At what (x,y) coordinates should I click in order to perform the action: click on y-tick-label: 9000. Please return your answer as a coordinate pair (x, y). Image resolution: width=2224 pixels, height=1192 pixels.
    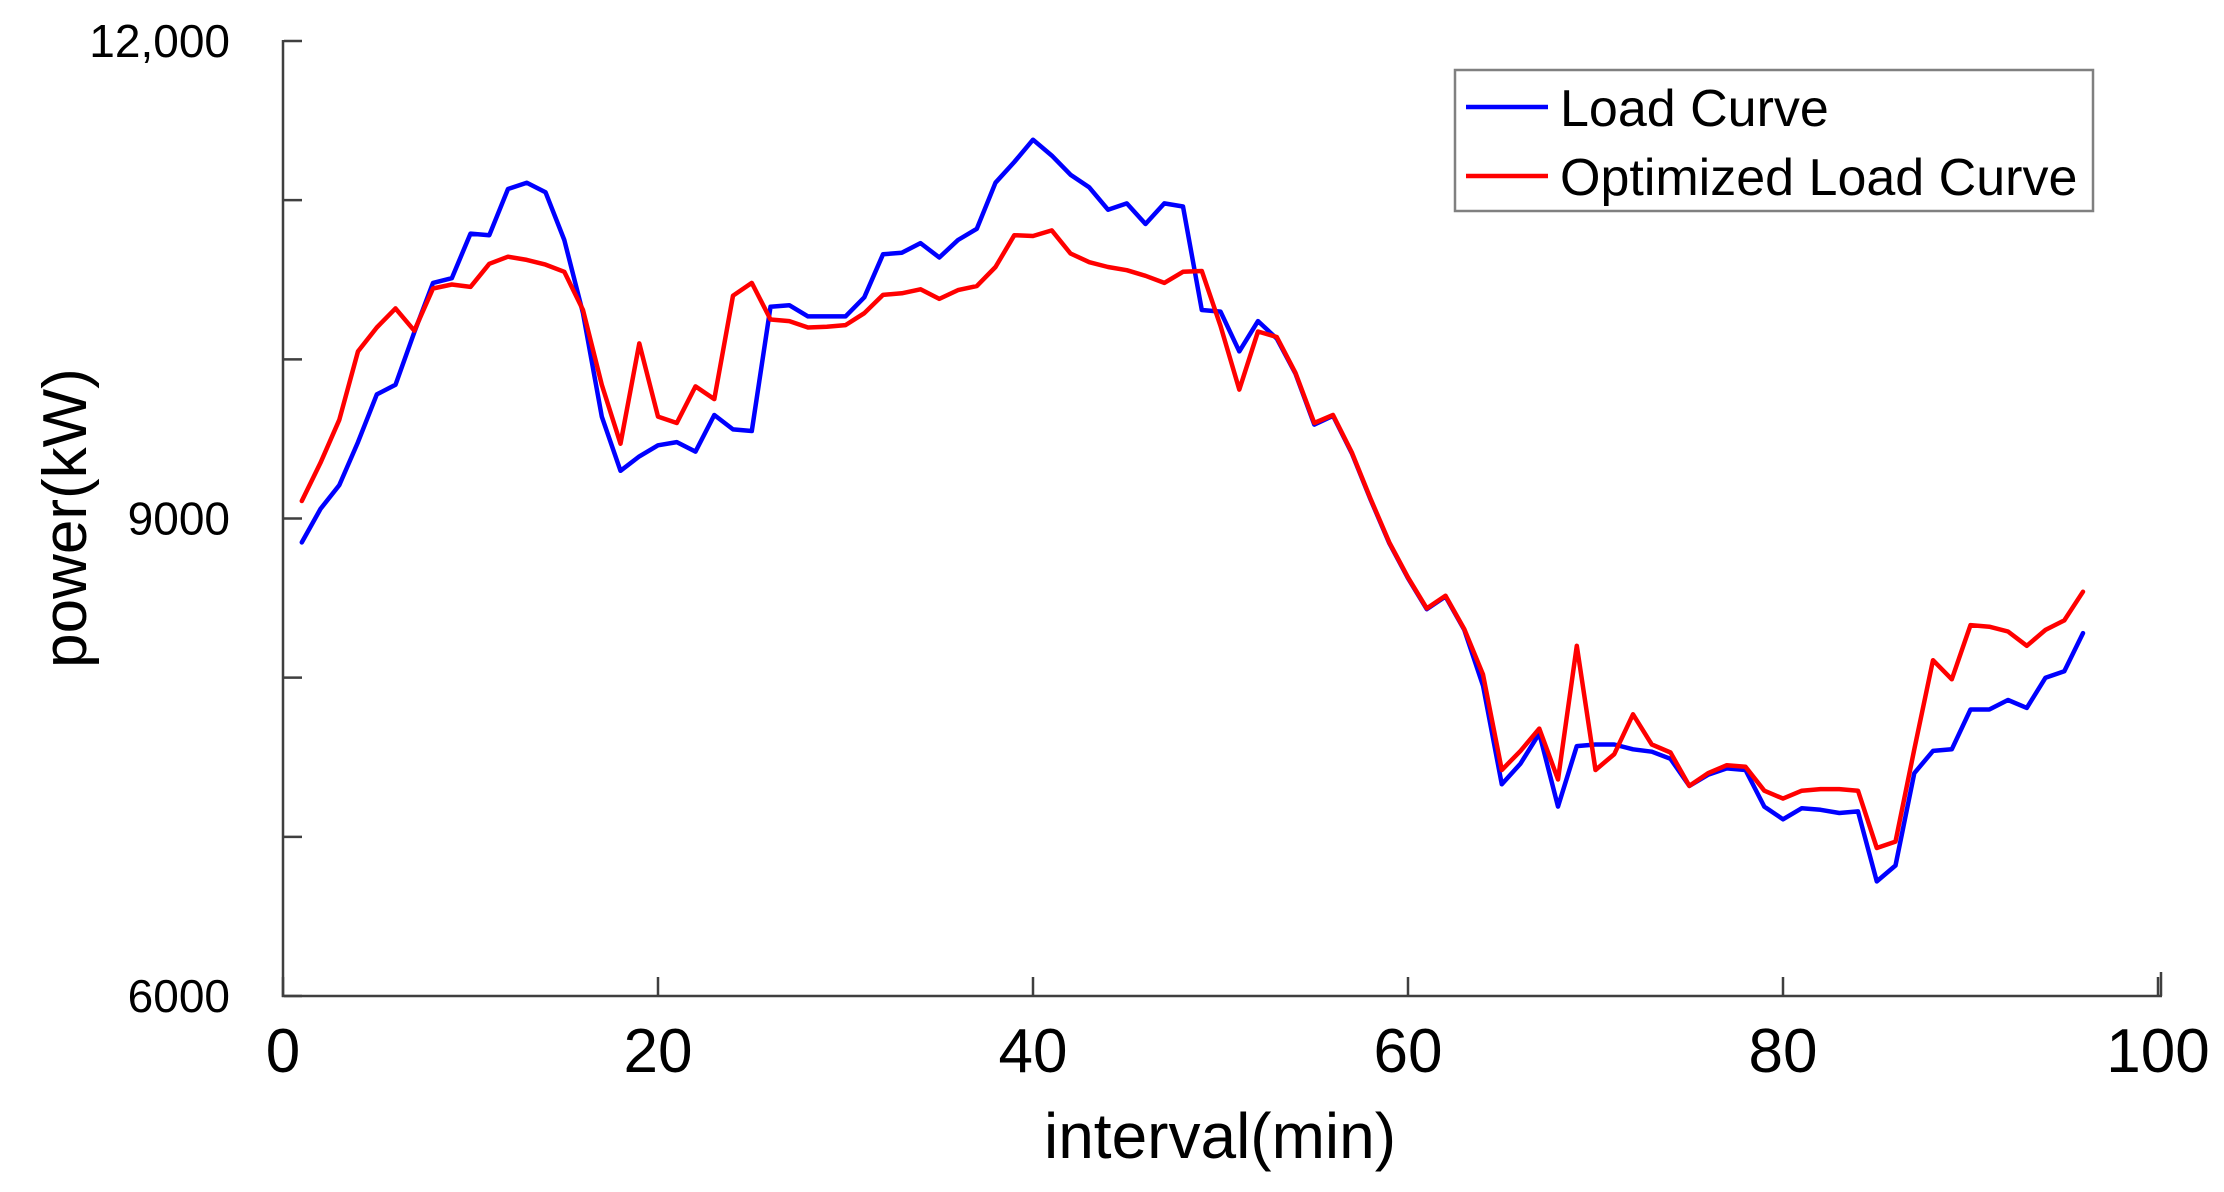
    Looking at the image, I should click on (179, 519).